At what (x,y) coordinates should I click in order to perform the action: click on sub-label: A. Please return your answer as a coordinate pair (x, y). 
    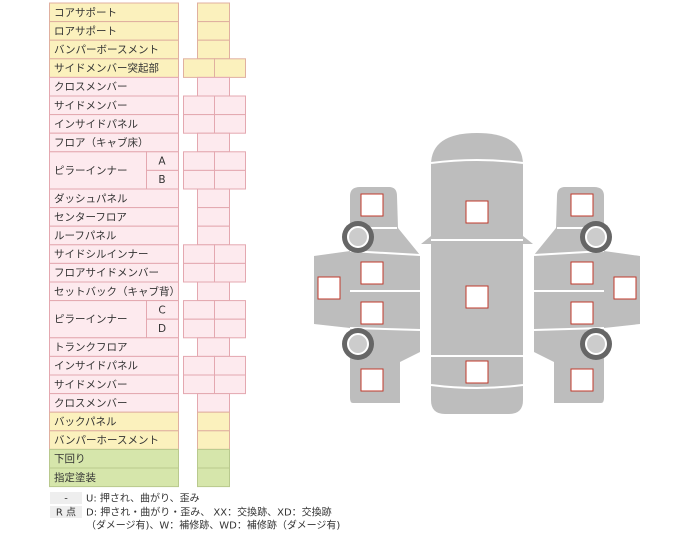
    Looking at the image, I should click on (162, 162).